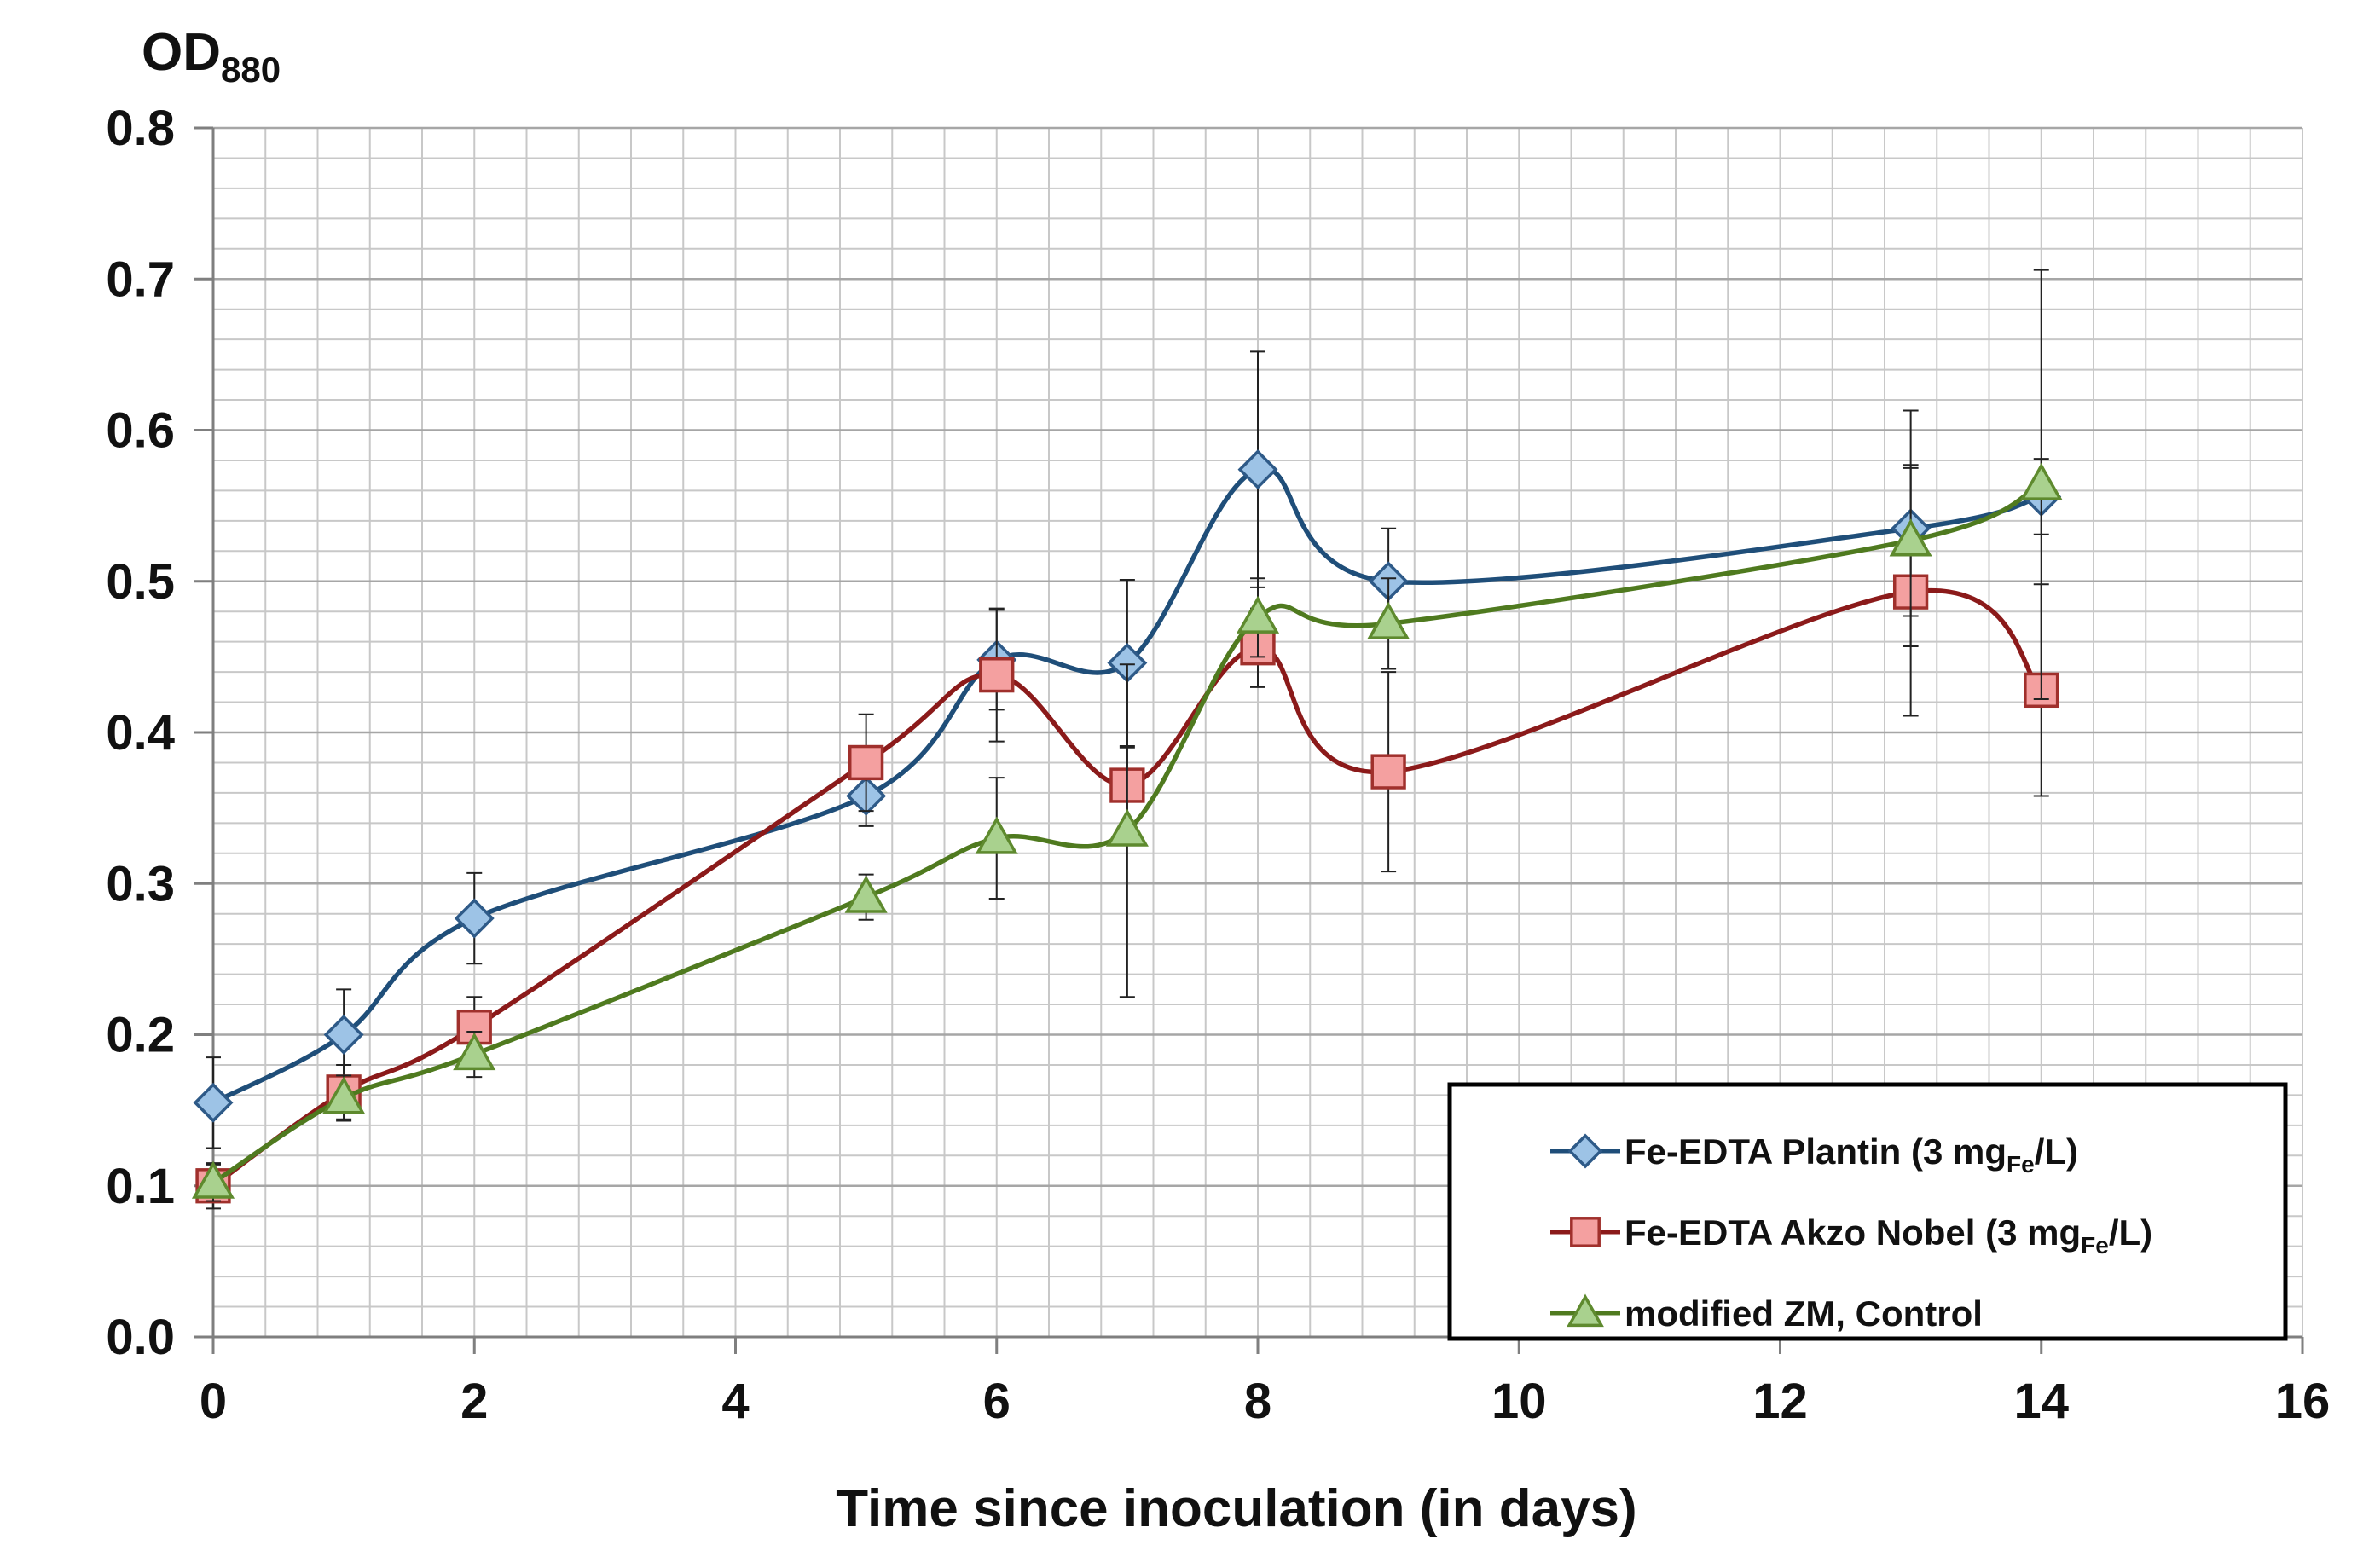 This screenshot has height=1568, width=2363. Describe the element at coordinates (140, 128) in the screenshot. I see `y-tick-label: 0.8` at that location.